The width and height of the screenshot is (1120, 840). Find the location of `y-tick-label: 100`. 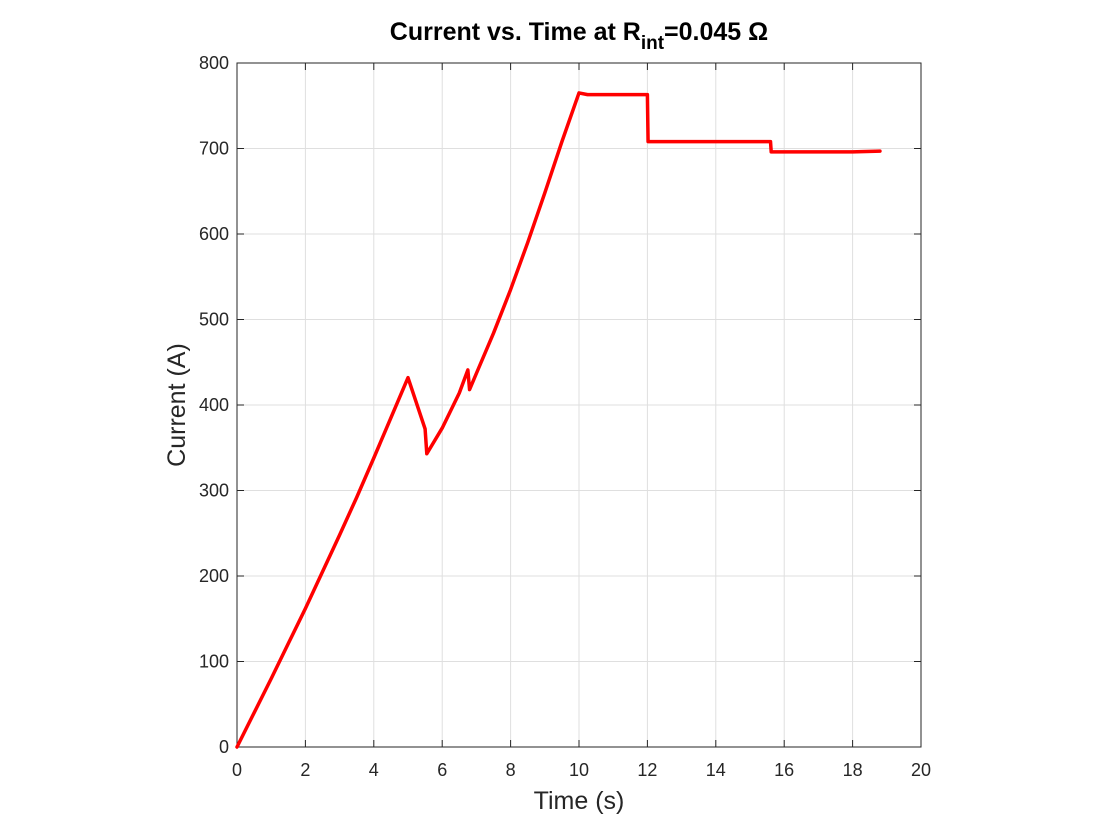

y-tick-label: 100 is located at coordinates (214, 662).